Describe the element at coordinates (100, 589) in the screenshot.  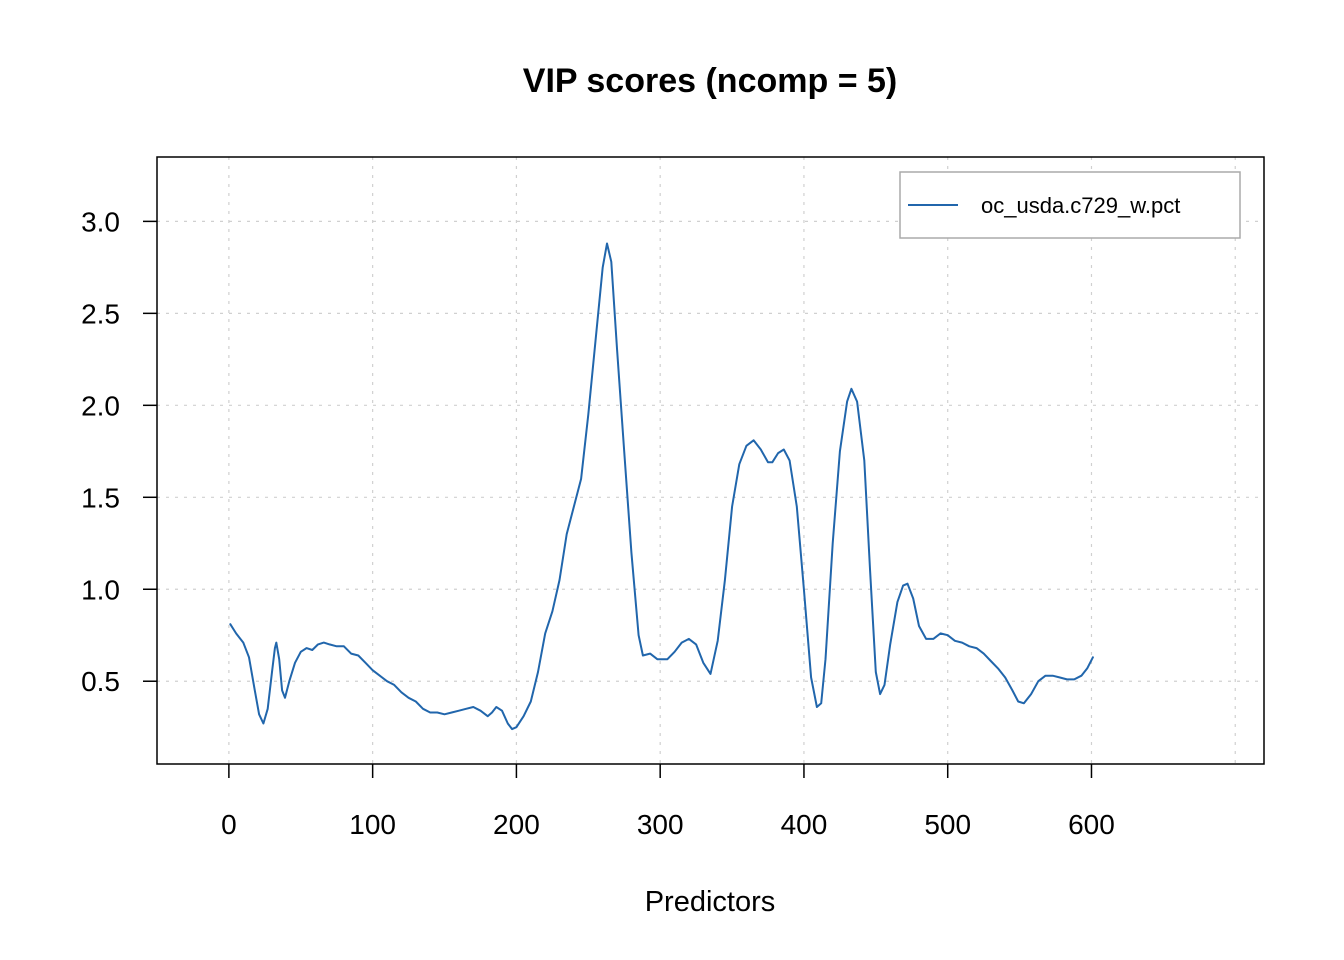
I see `y-tick-label: 1.0` at that location.